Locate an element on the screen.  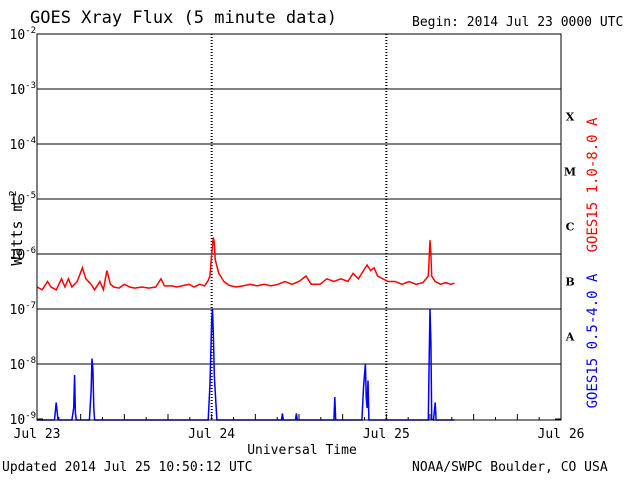
legend-long-channel: GOES15 1.0-8.0 A is located at coordinates (593, 184).